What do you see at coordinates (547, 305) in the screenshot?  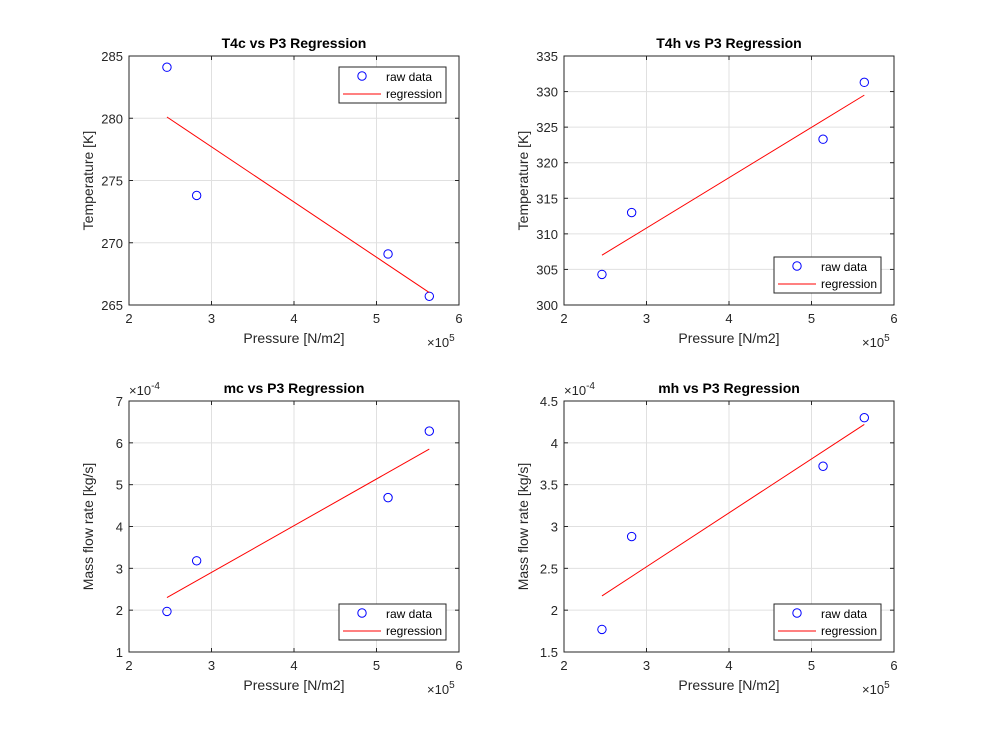 I see `y-tick-label: 300` at bounding box center [547, 305].